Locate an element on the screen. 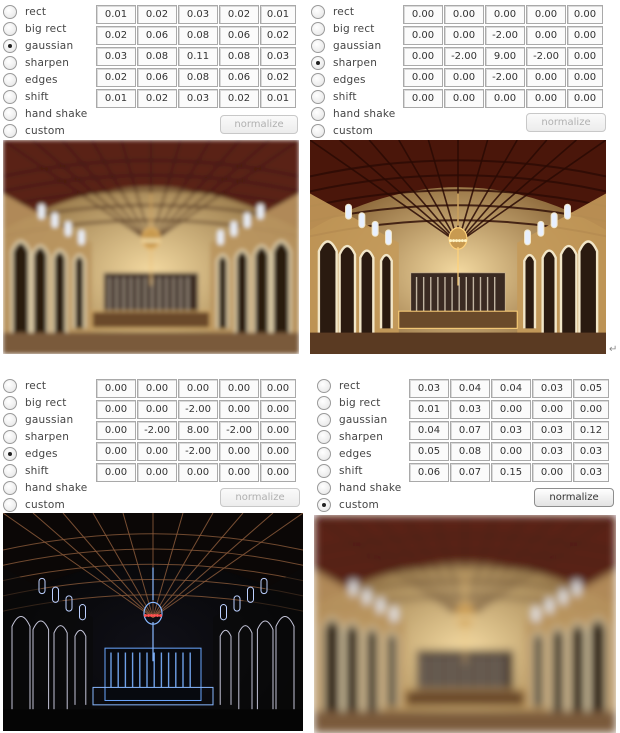 This screenshot has width=620, height=733. kernel-cell: 9.00 is located at coordinates (505, 56).